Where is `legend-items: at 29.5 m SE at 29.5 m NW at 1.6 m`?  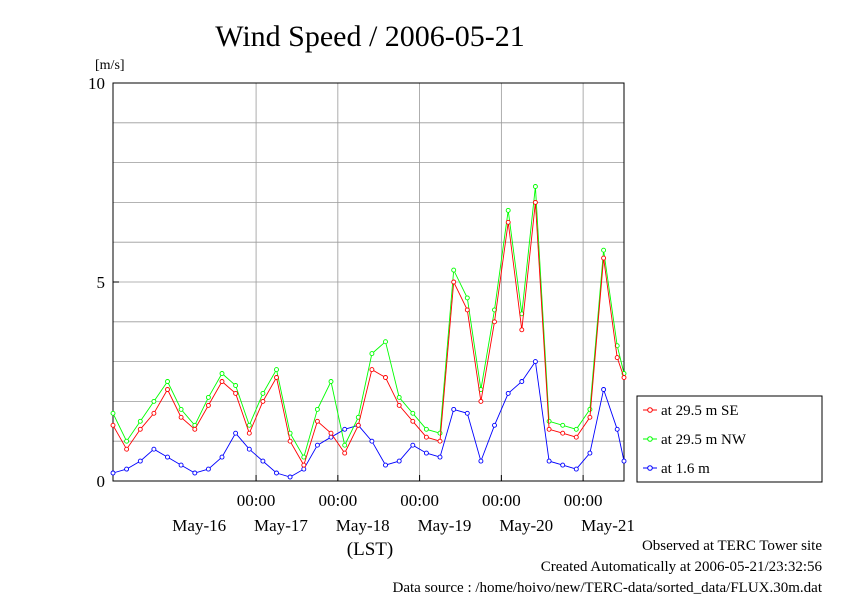 legend-items: at 29.5 m SE at 29.5 m NW at 1.6 m is located at coordinates (695, 440).